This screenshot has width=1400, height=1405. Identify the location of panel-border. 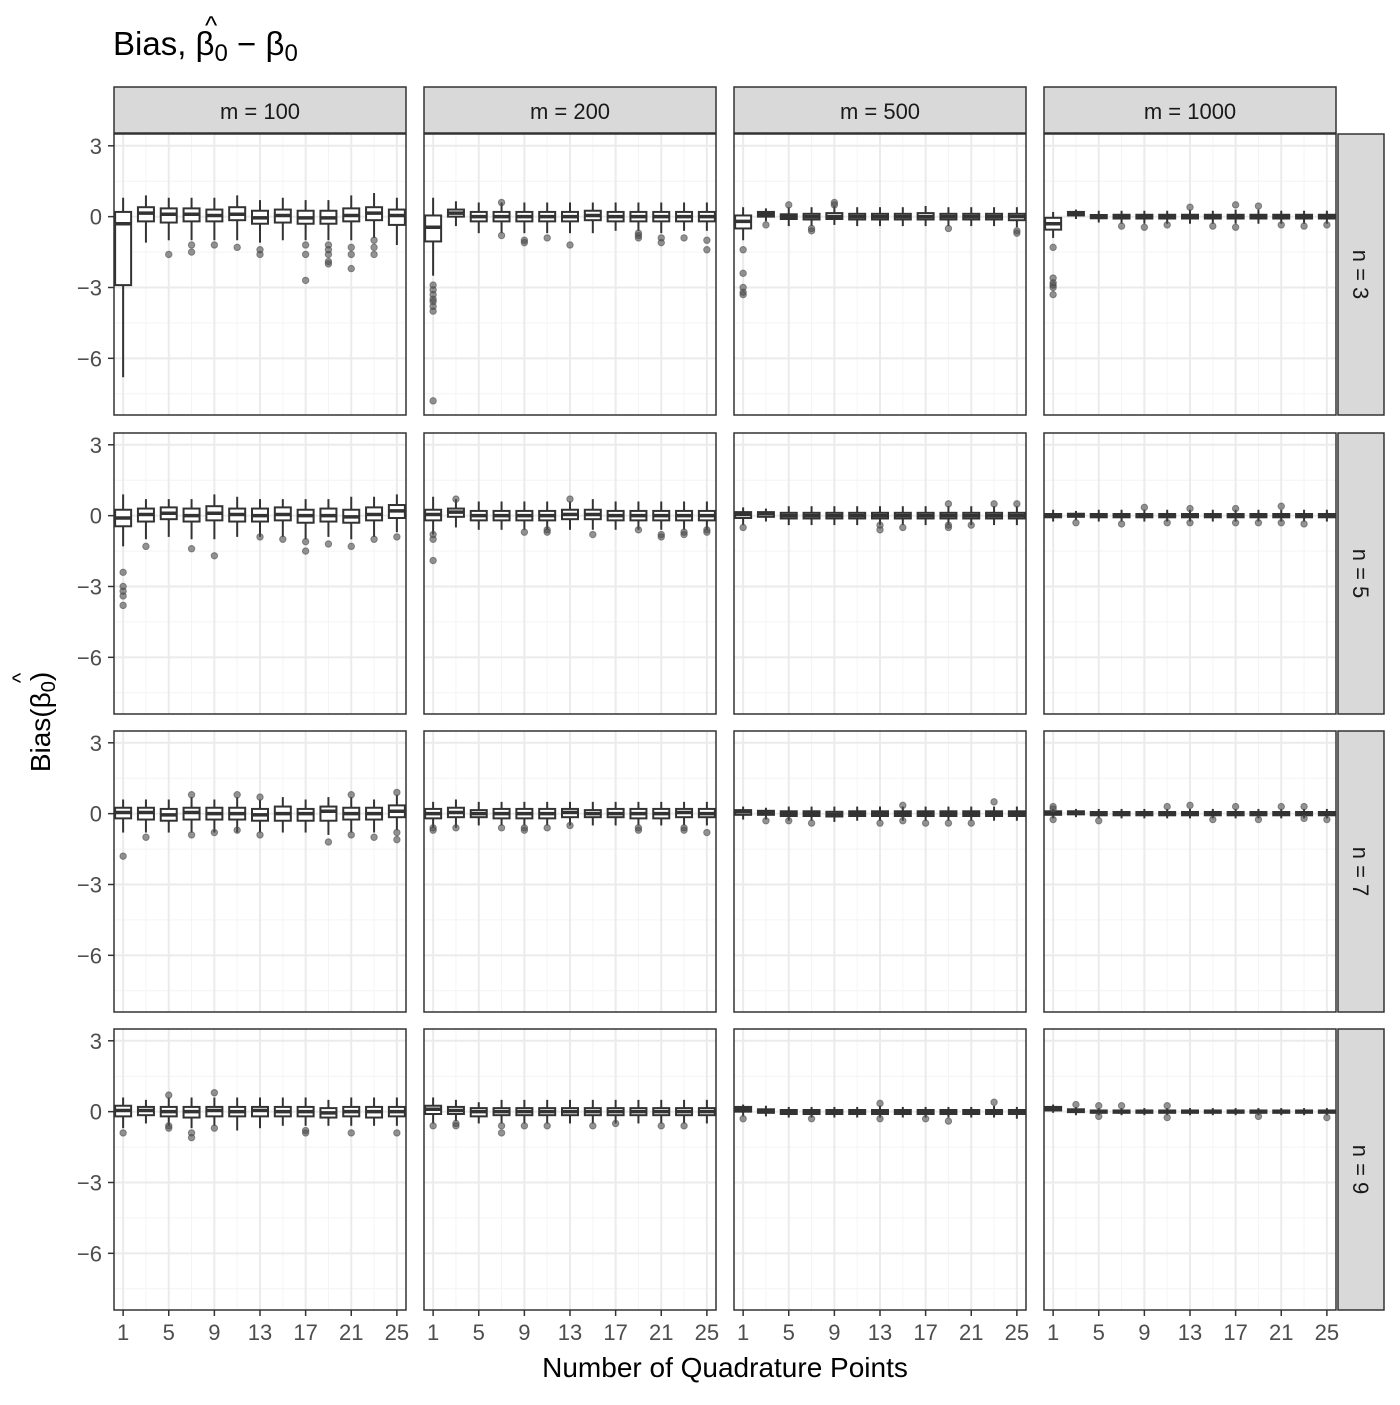
(260, 274).